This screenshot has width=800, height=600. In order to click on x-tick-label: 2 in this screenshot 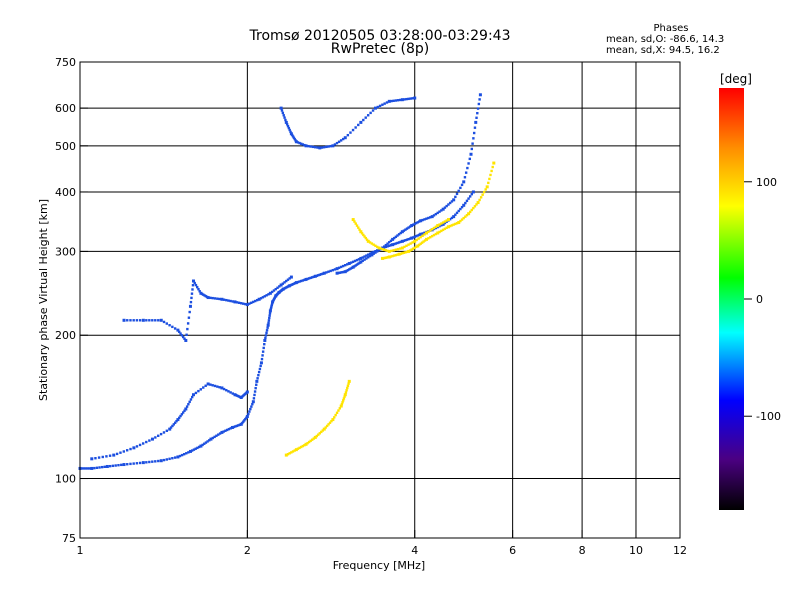, I will do `click(247, 550)`.